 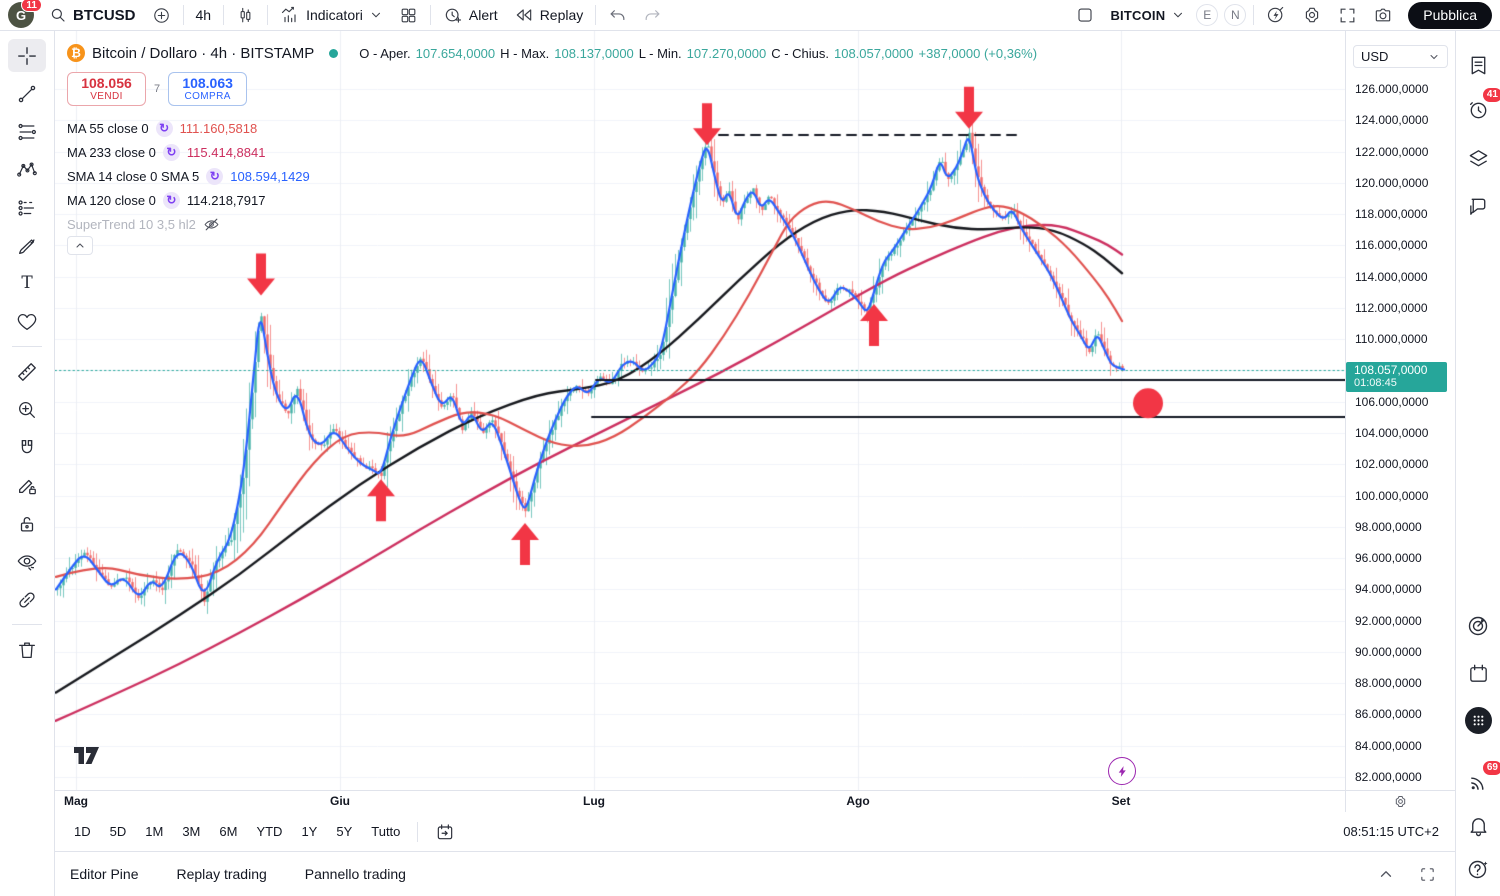 What do you see at coordinates (1478, 869) in the screenshot?
I see `help-button` at bounding box center [1478, 869].